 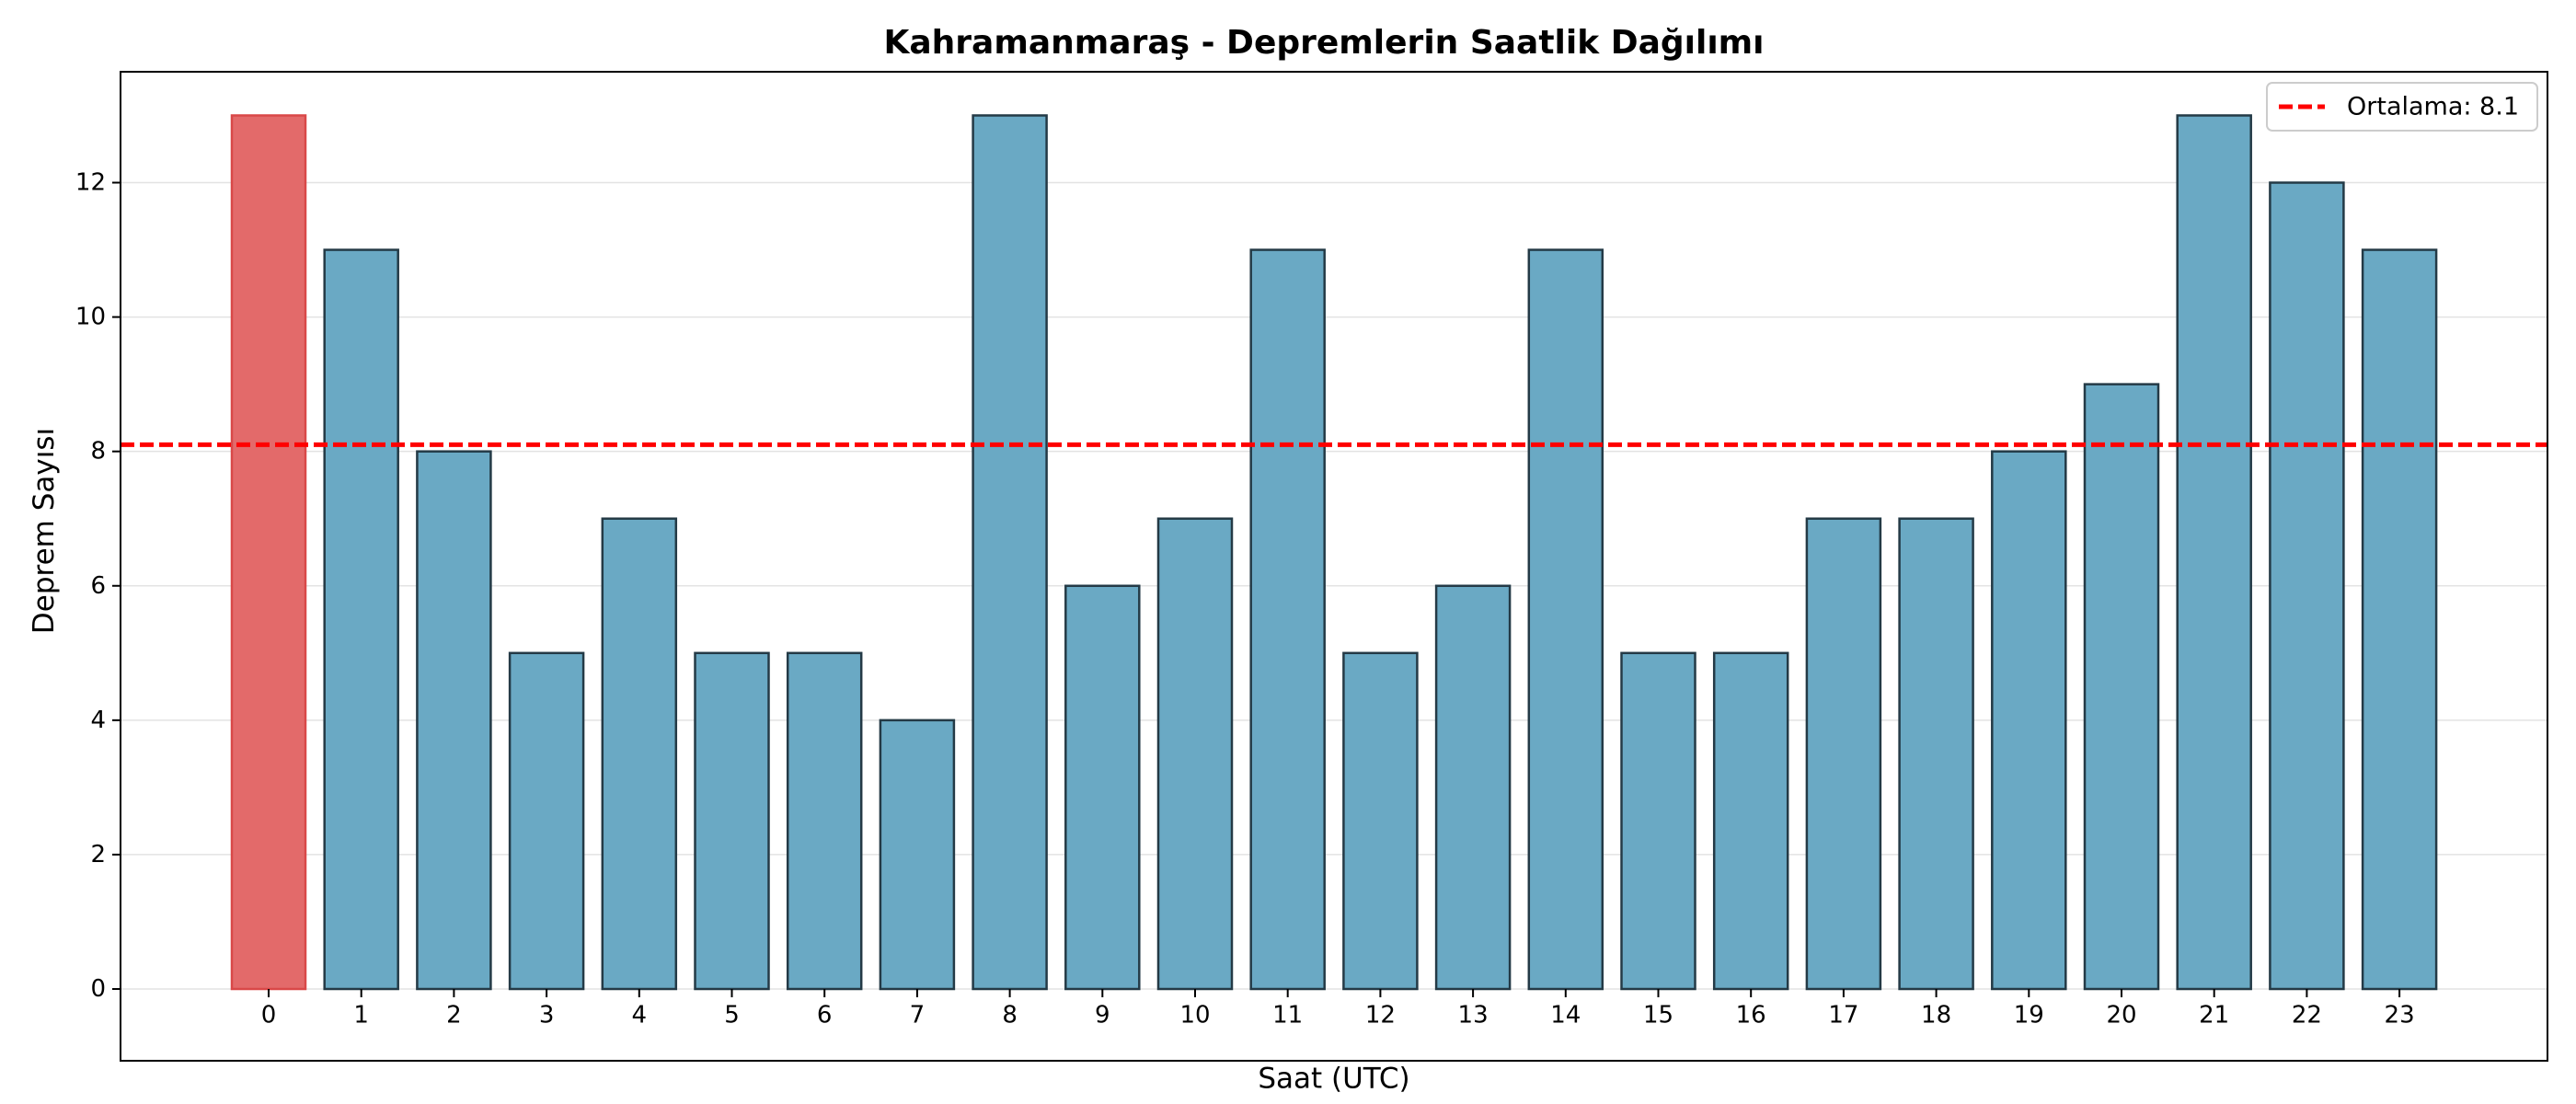 I want to click on x-tick-label: 6, so click(x=825, y=1015).